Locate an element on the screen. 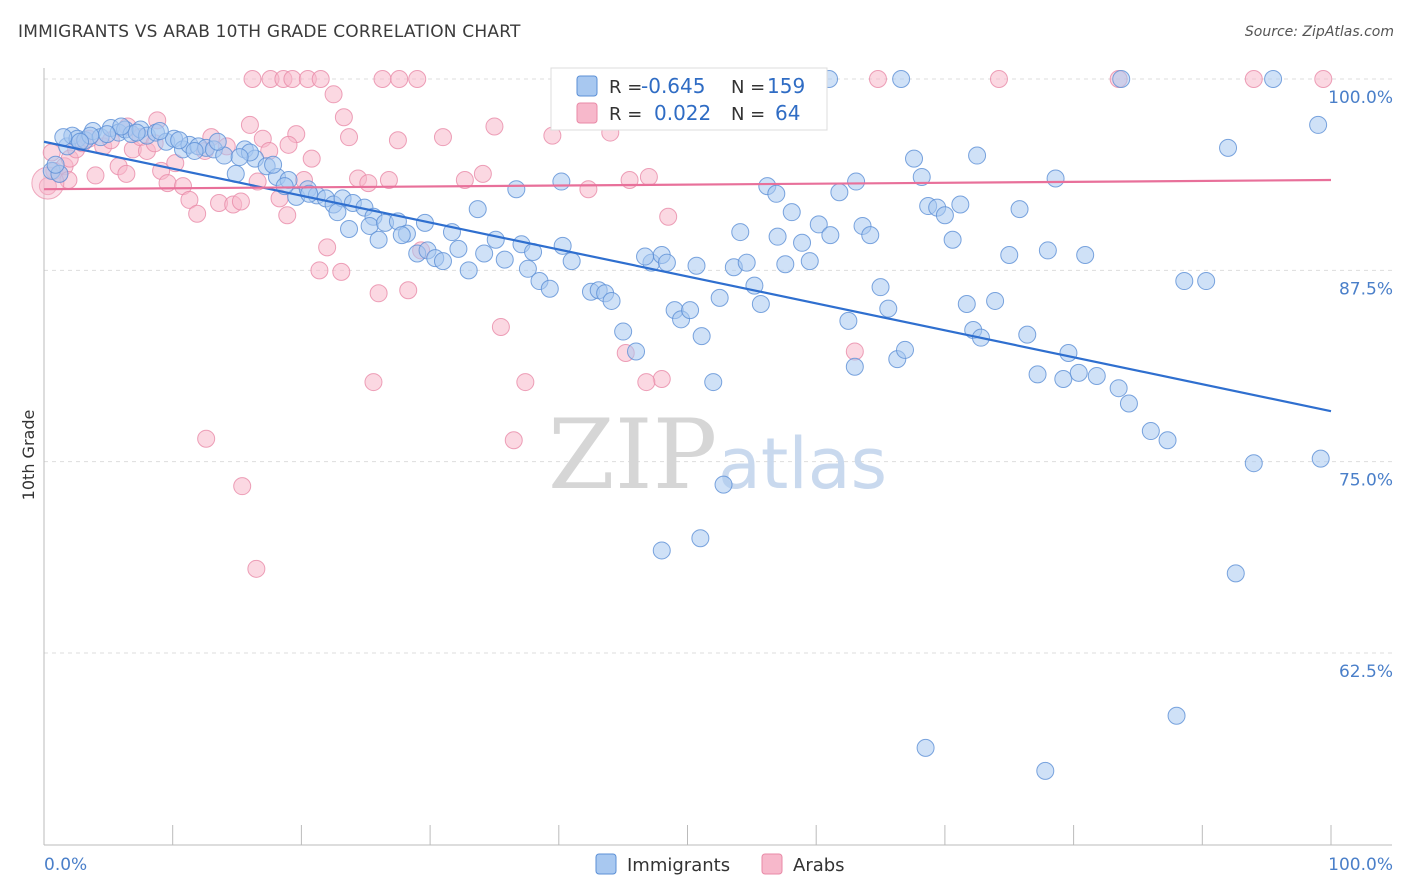  y-tick-label-0: 62.5% is located at coordinates (1366, 672).